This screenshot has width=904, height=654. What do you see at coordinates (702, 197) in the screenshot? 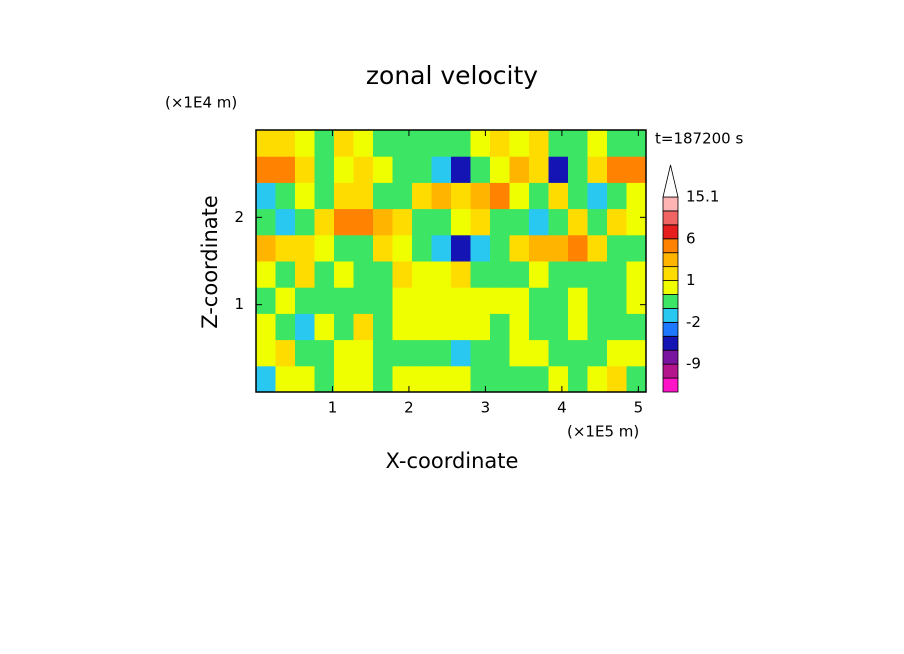
I see `colorbar-label: 15.1` at bounding box center [702, 197].